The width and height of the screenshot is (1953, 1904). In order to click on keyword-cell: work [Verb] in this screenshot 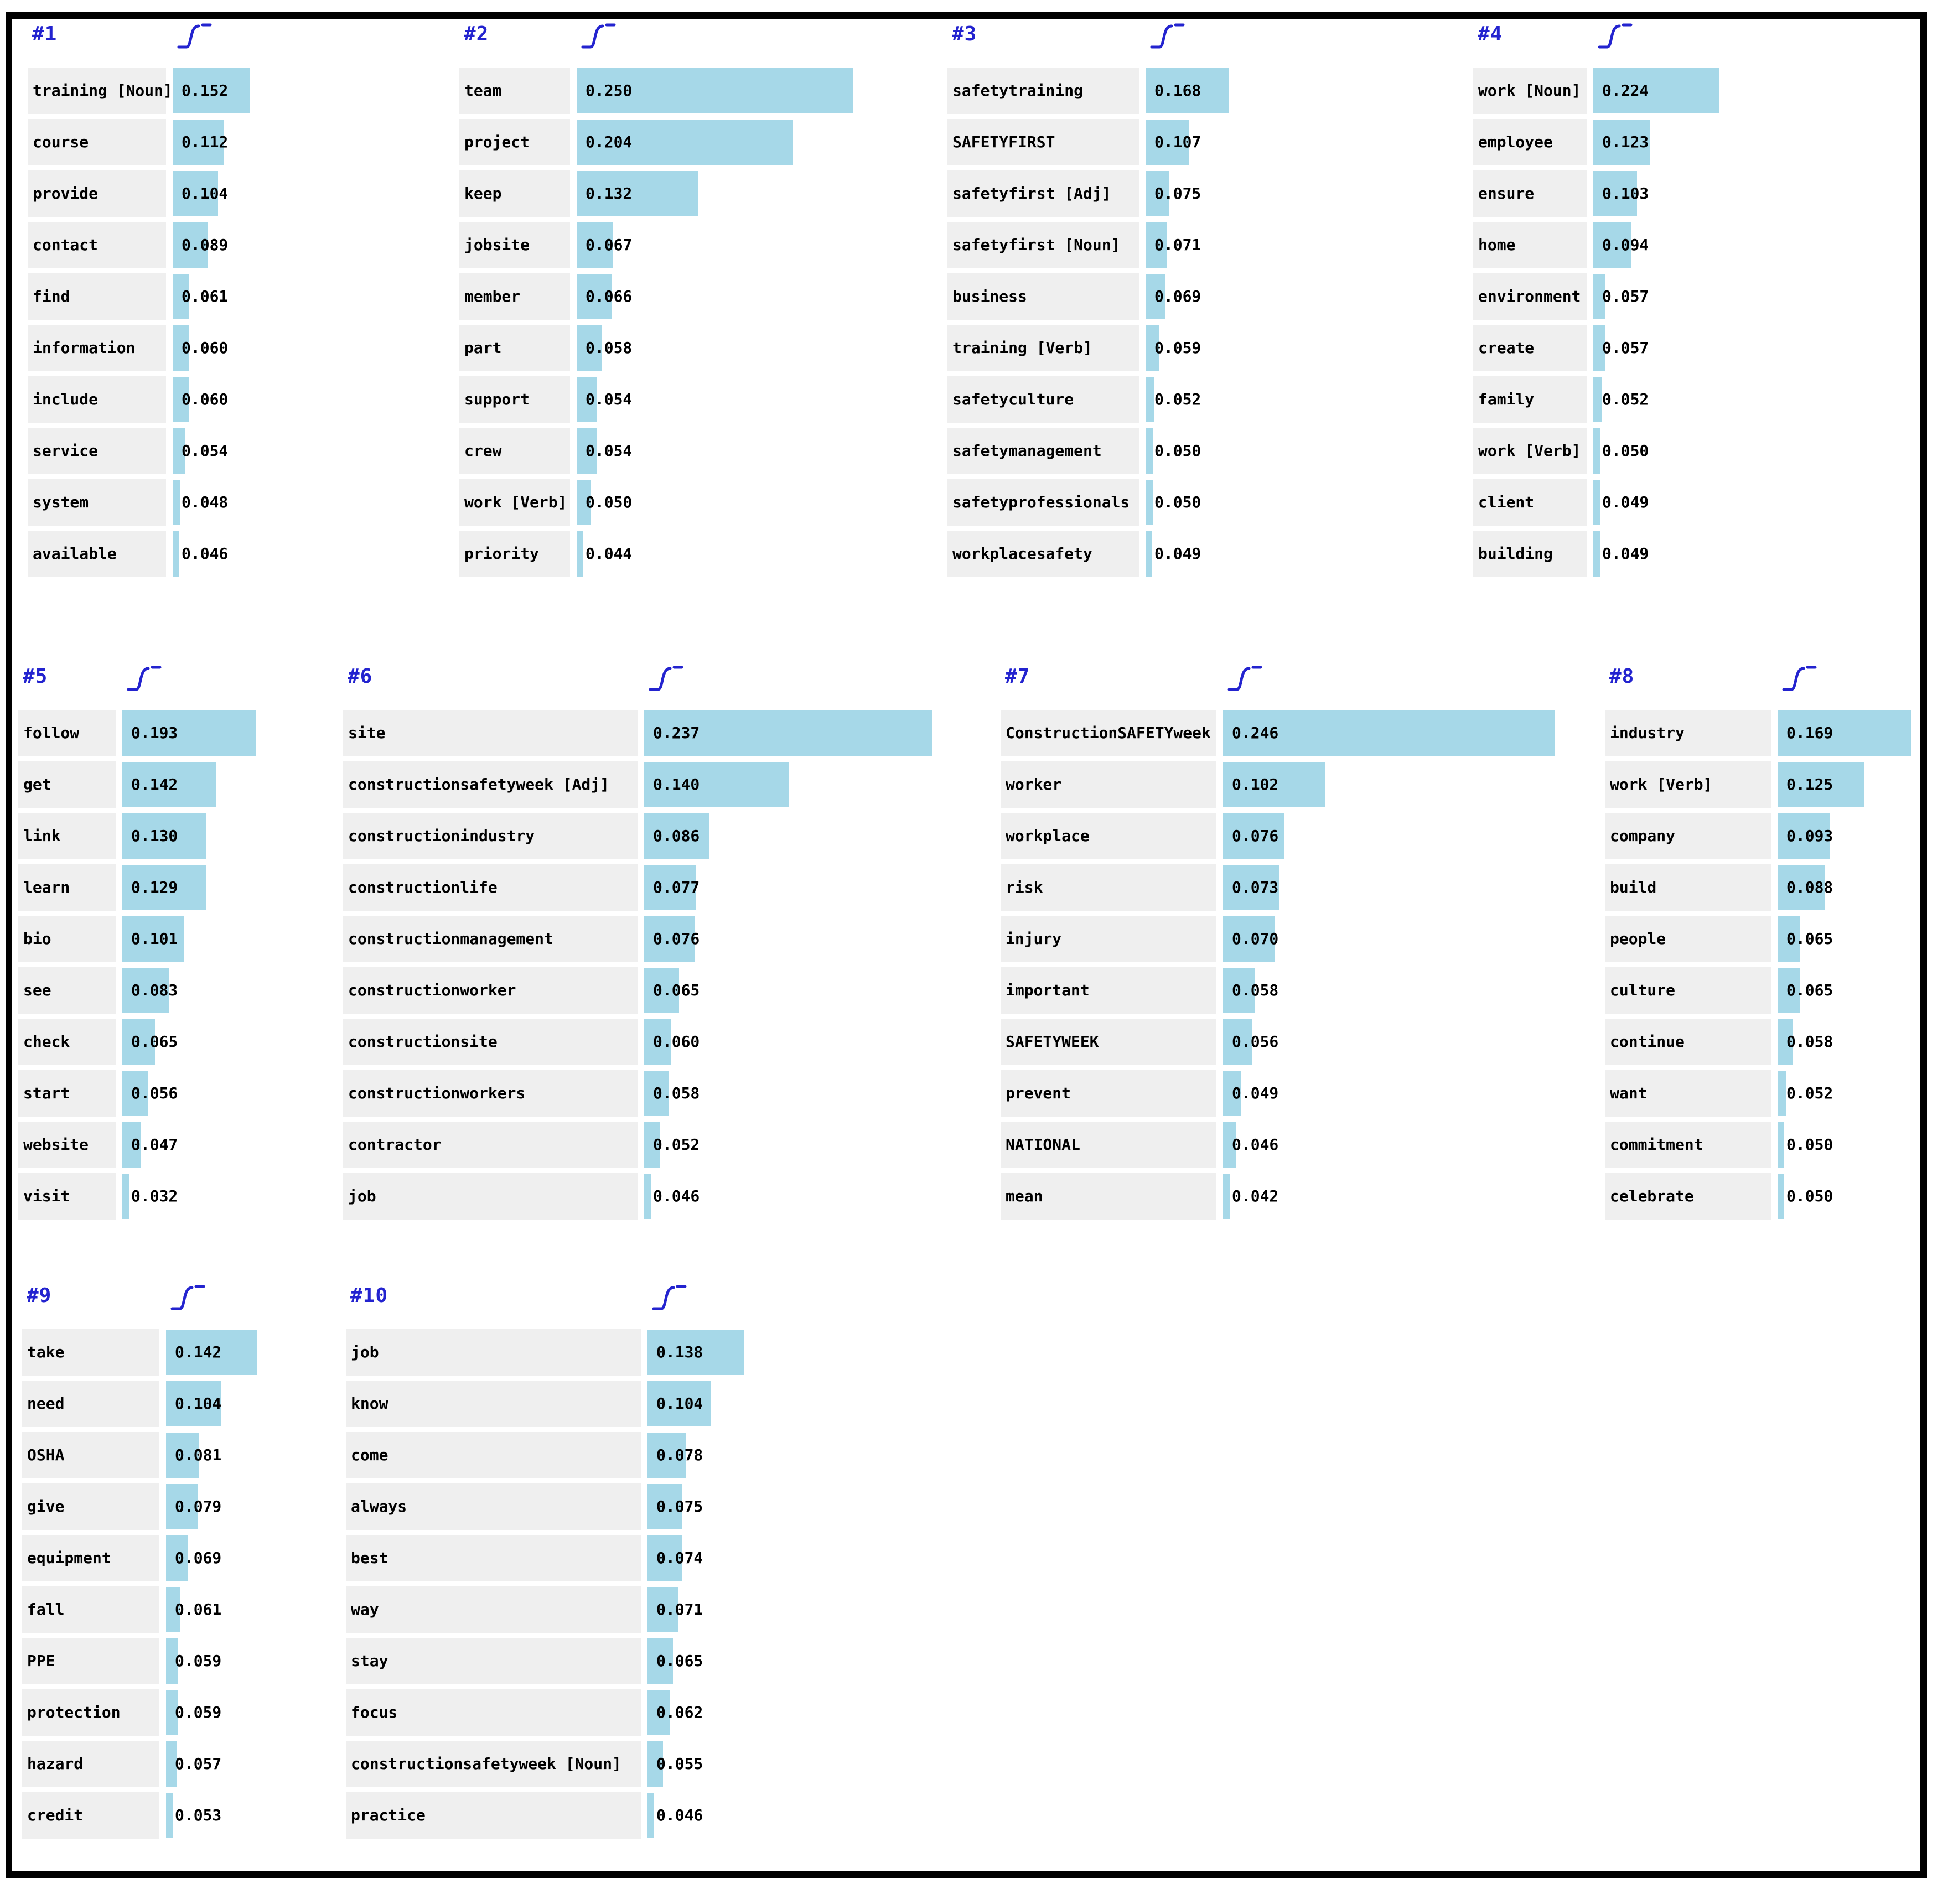, I will do `click(1530, 451)`.